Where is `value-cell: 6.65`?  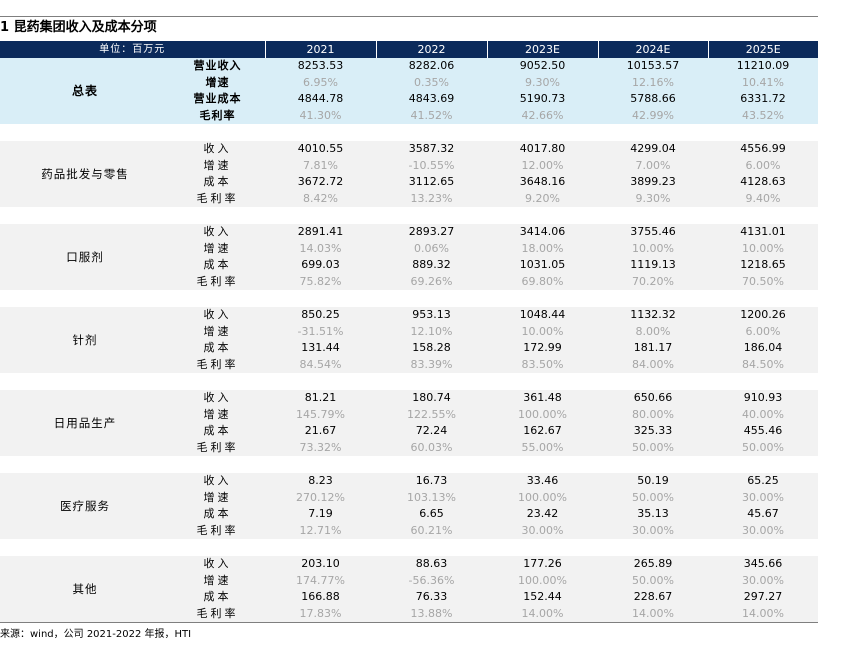 value-cell: 6.65 is located at coordinates (431, 514).